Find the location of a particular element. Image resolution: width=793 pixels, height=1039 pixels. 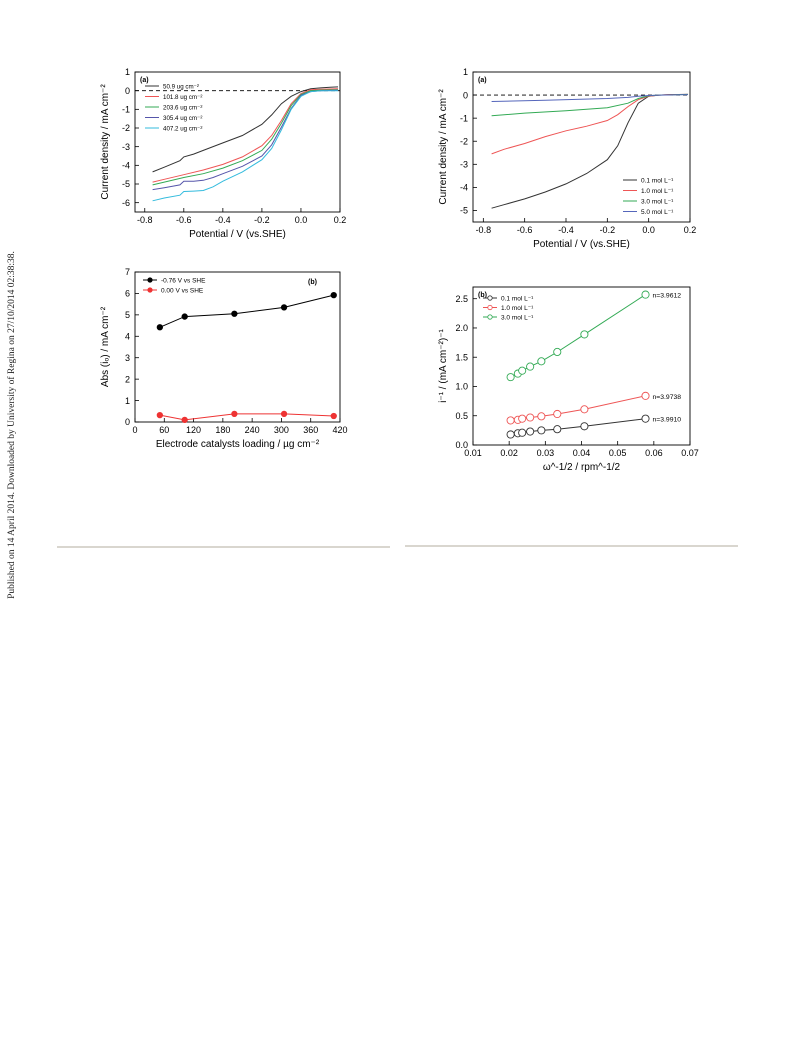

right-column-rule is located at coordinates (571, 546).